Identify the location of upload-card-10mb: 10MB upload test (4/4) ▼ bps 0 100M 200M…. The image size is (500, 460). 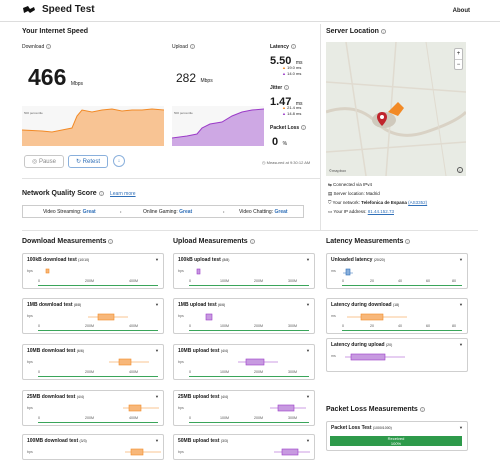
(244, 362).